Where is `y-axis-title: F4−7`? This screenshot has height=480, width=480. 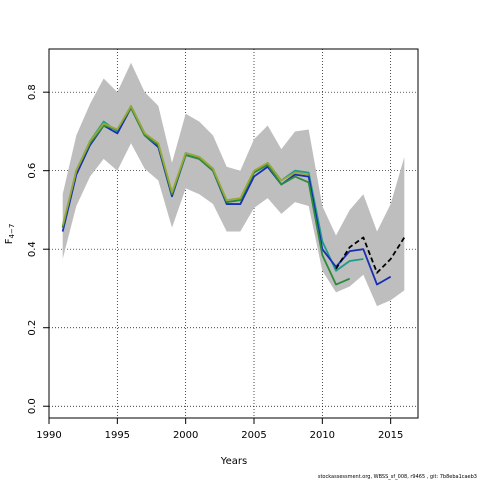
y-axis-title: F4−7 is located at coordinates (10, 234).